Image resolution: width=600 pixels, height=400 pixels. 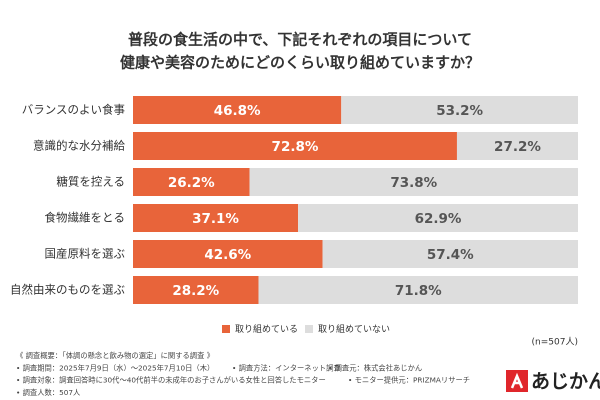 I want to click on category-label: 食物繊維をとる, so click(x=85, y=218).